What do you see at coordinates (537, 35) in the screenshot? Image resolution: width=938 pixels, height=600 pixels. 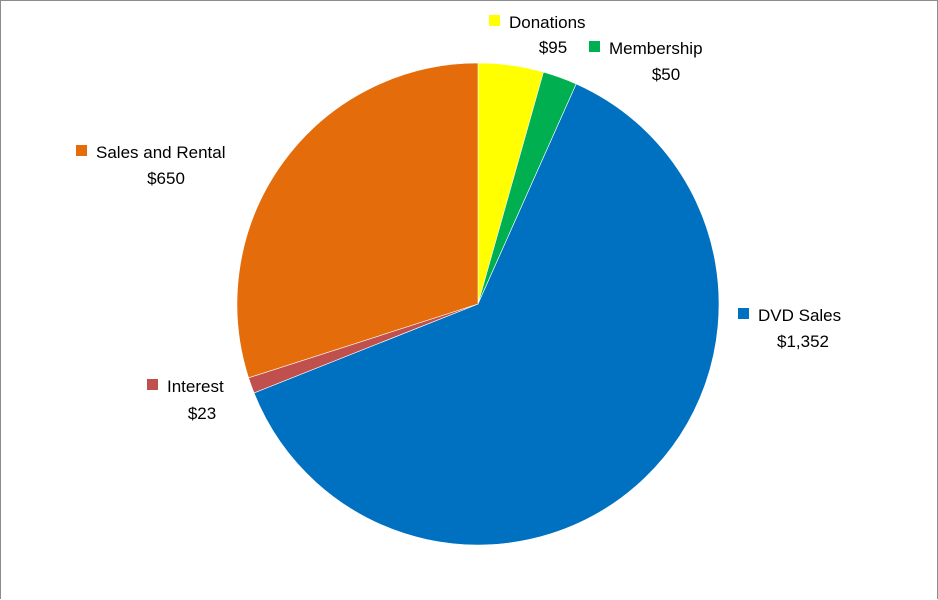 I see `data-label-donations: Donations $95` at bounding box center [537, 35].